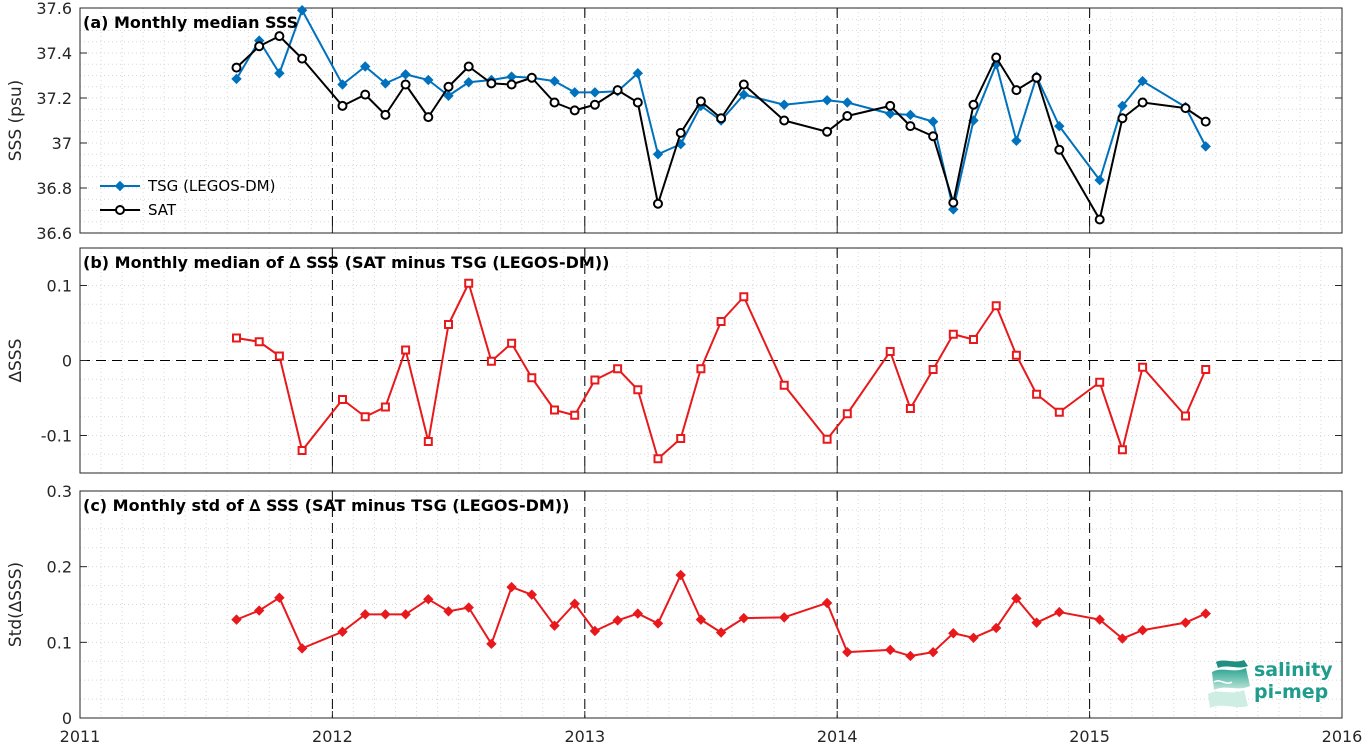  I want to click on x-tick-label: 2014, so click(837, 736).